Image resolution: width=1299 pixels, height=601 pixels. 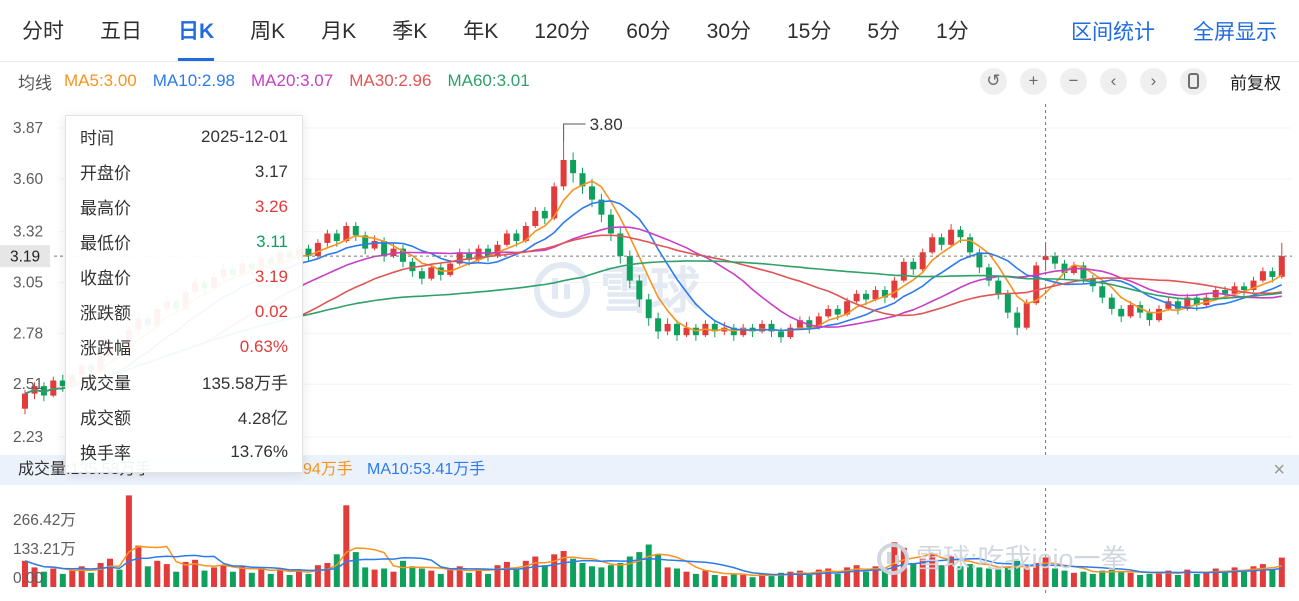 I want to click on zoom-in-icon: +, so click(x=1033, y=81).